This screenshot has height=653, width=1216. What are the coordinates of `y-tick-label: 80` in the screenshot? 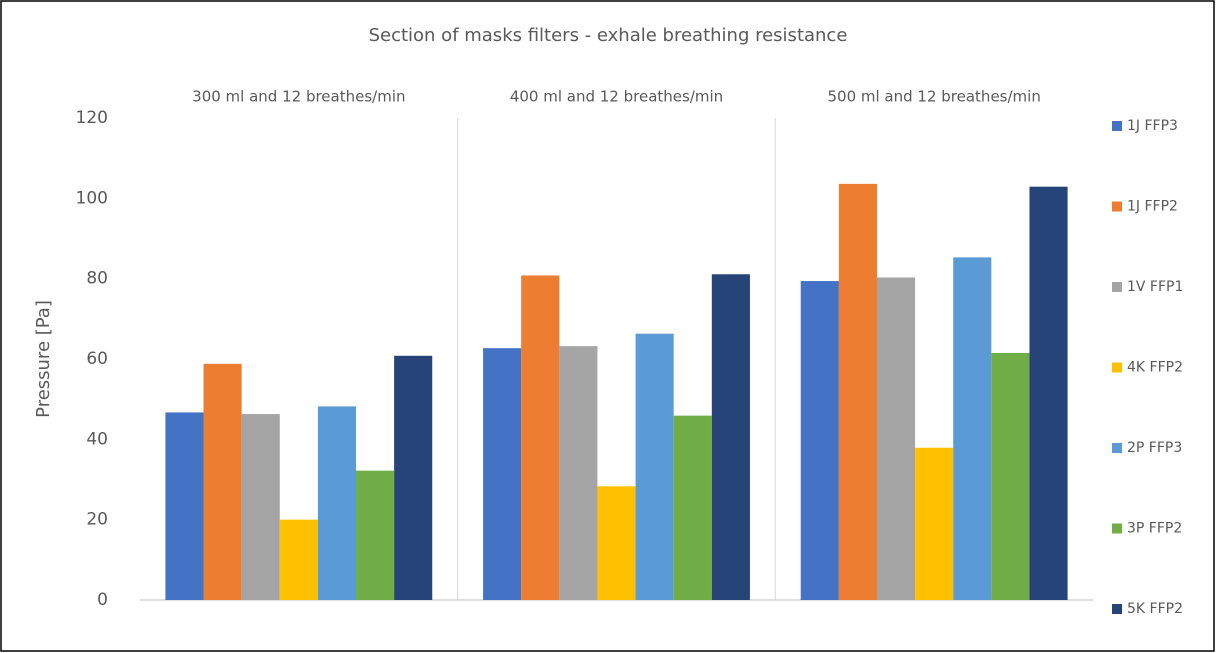 It's located at (97, 279).